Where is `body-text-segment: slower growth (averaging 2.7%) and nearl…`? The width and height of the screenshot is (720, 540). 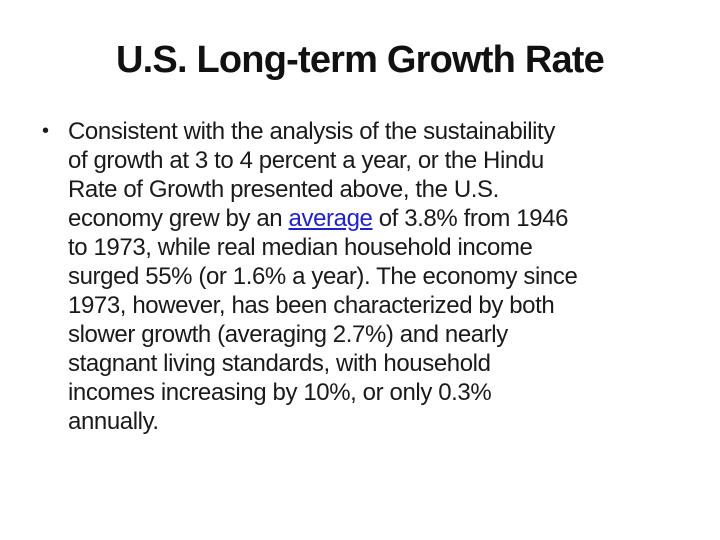 body-text-segment: slower growth (averaging 2.7%) and nearl… is located at coordinates (288, 334).